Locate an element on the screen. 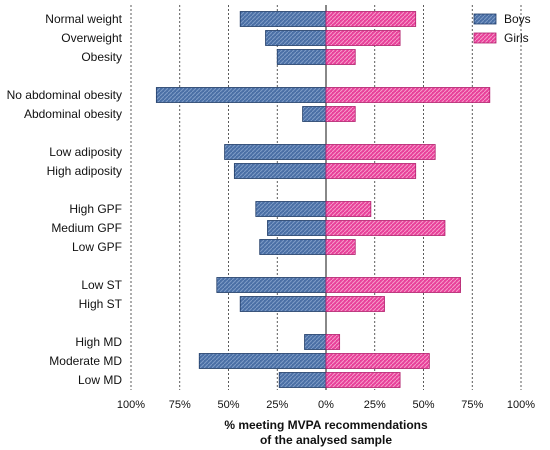 The height and width of the screenshot is (450, 550). category-label: Normal weight is located at coordinates (83, 19).